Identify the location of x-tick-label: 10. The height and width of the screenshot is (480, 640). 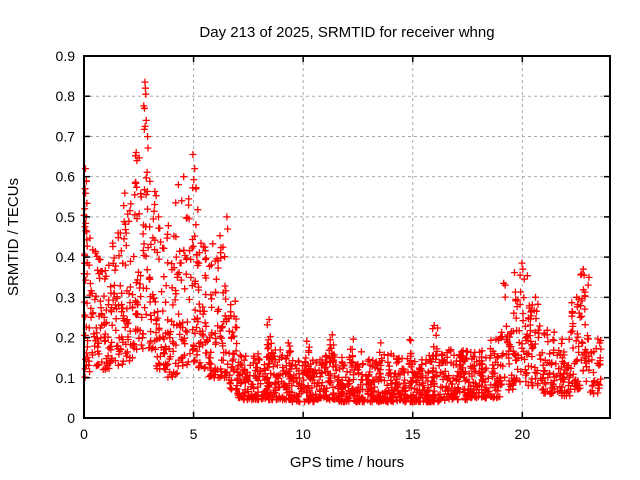
(303, 434).